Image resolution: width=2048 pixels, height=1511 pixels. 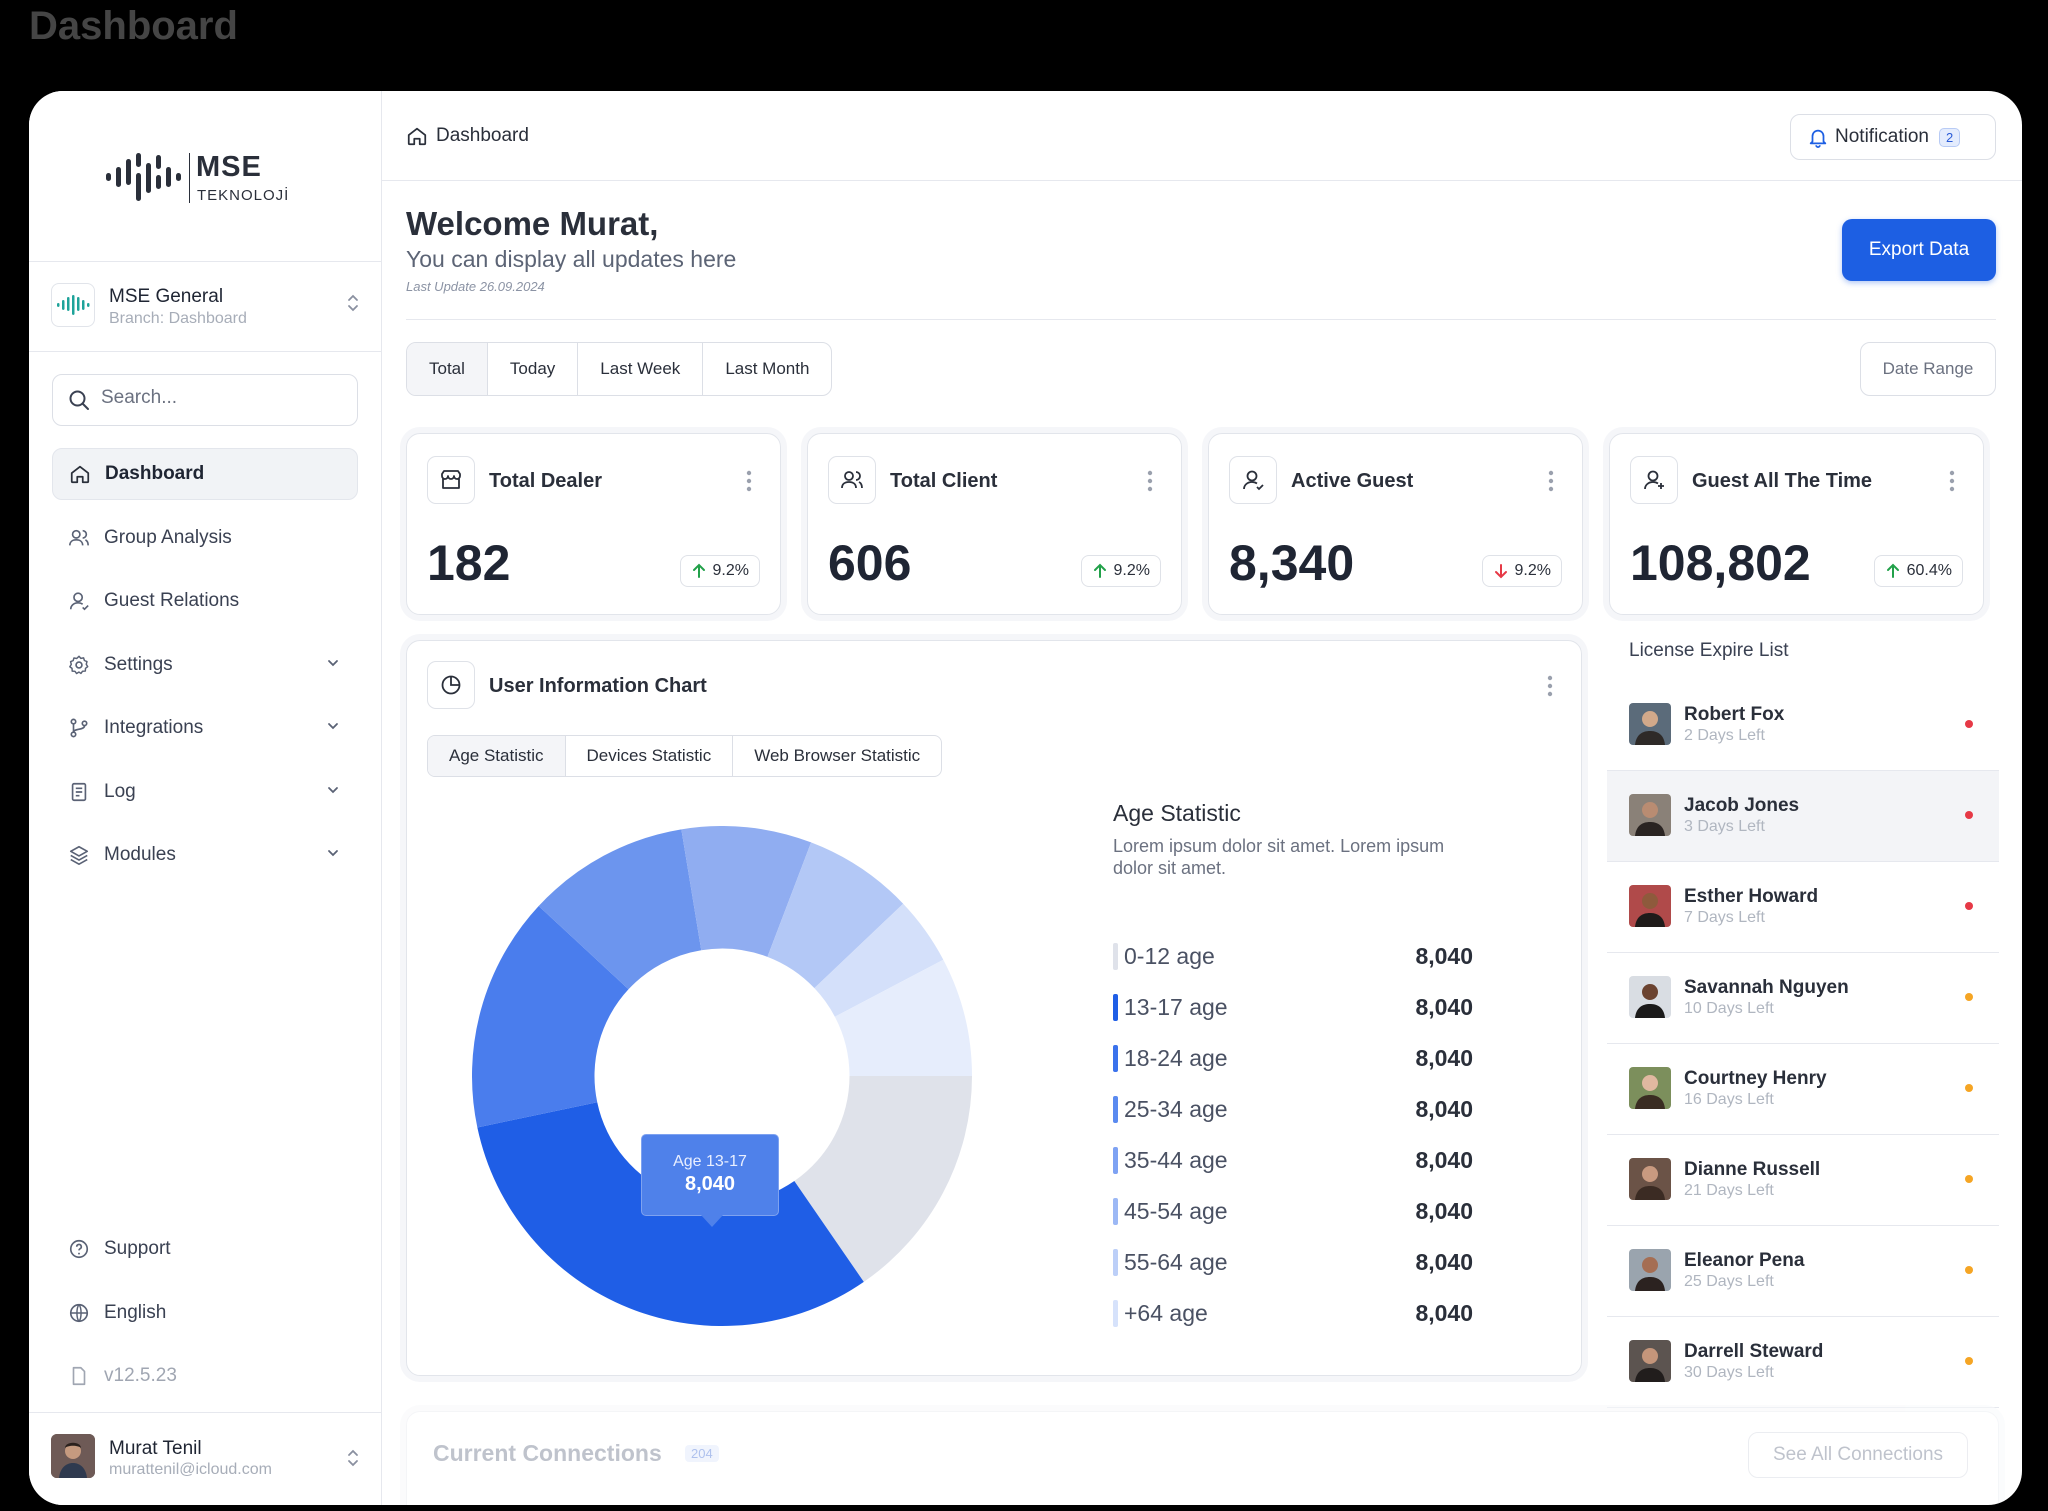 What do you see at coordinates (1724, 826) in the screenshot?
I see `license-days-left: 3 Days Left` at bounding box center [1724, 826].